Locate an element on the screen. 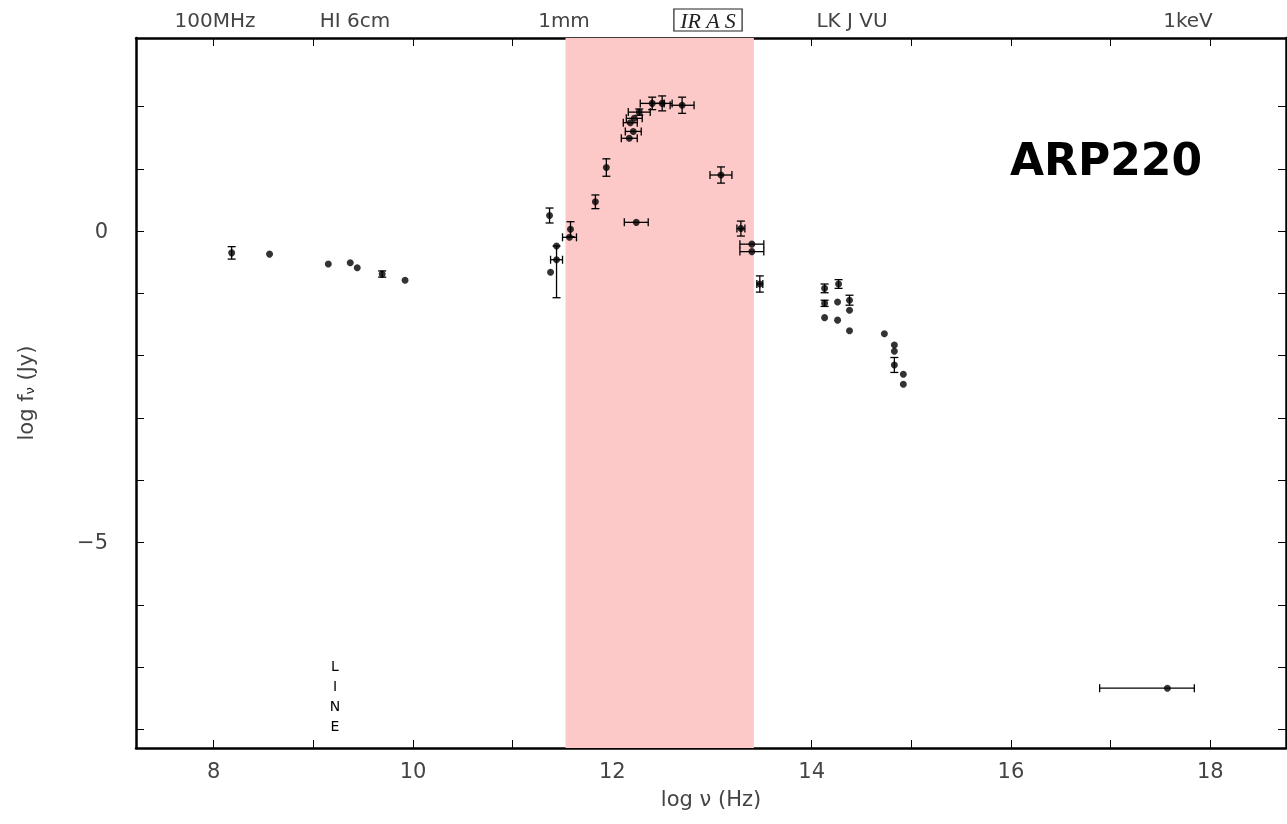 This screenshot has height=824, width=1287. text: 1keV is located at coordinates (1188, 20).